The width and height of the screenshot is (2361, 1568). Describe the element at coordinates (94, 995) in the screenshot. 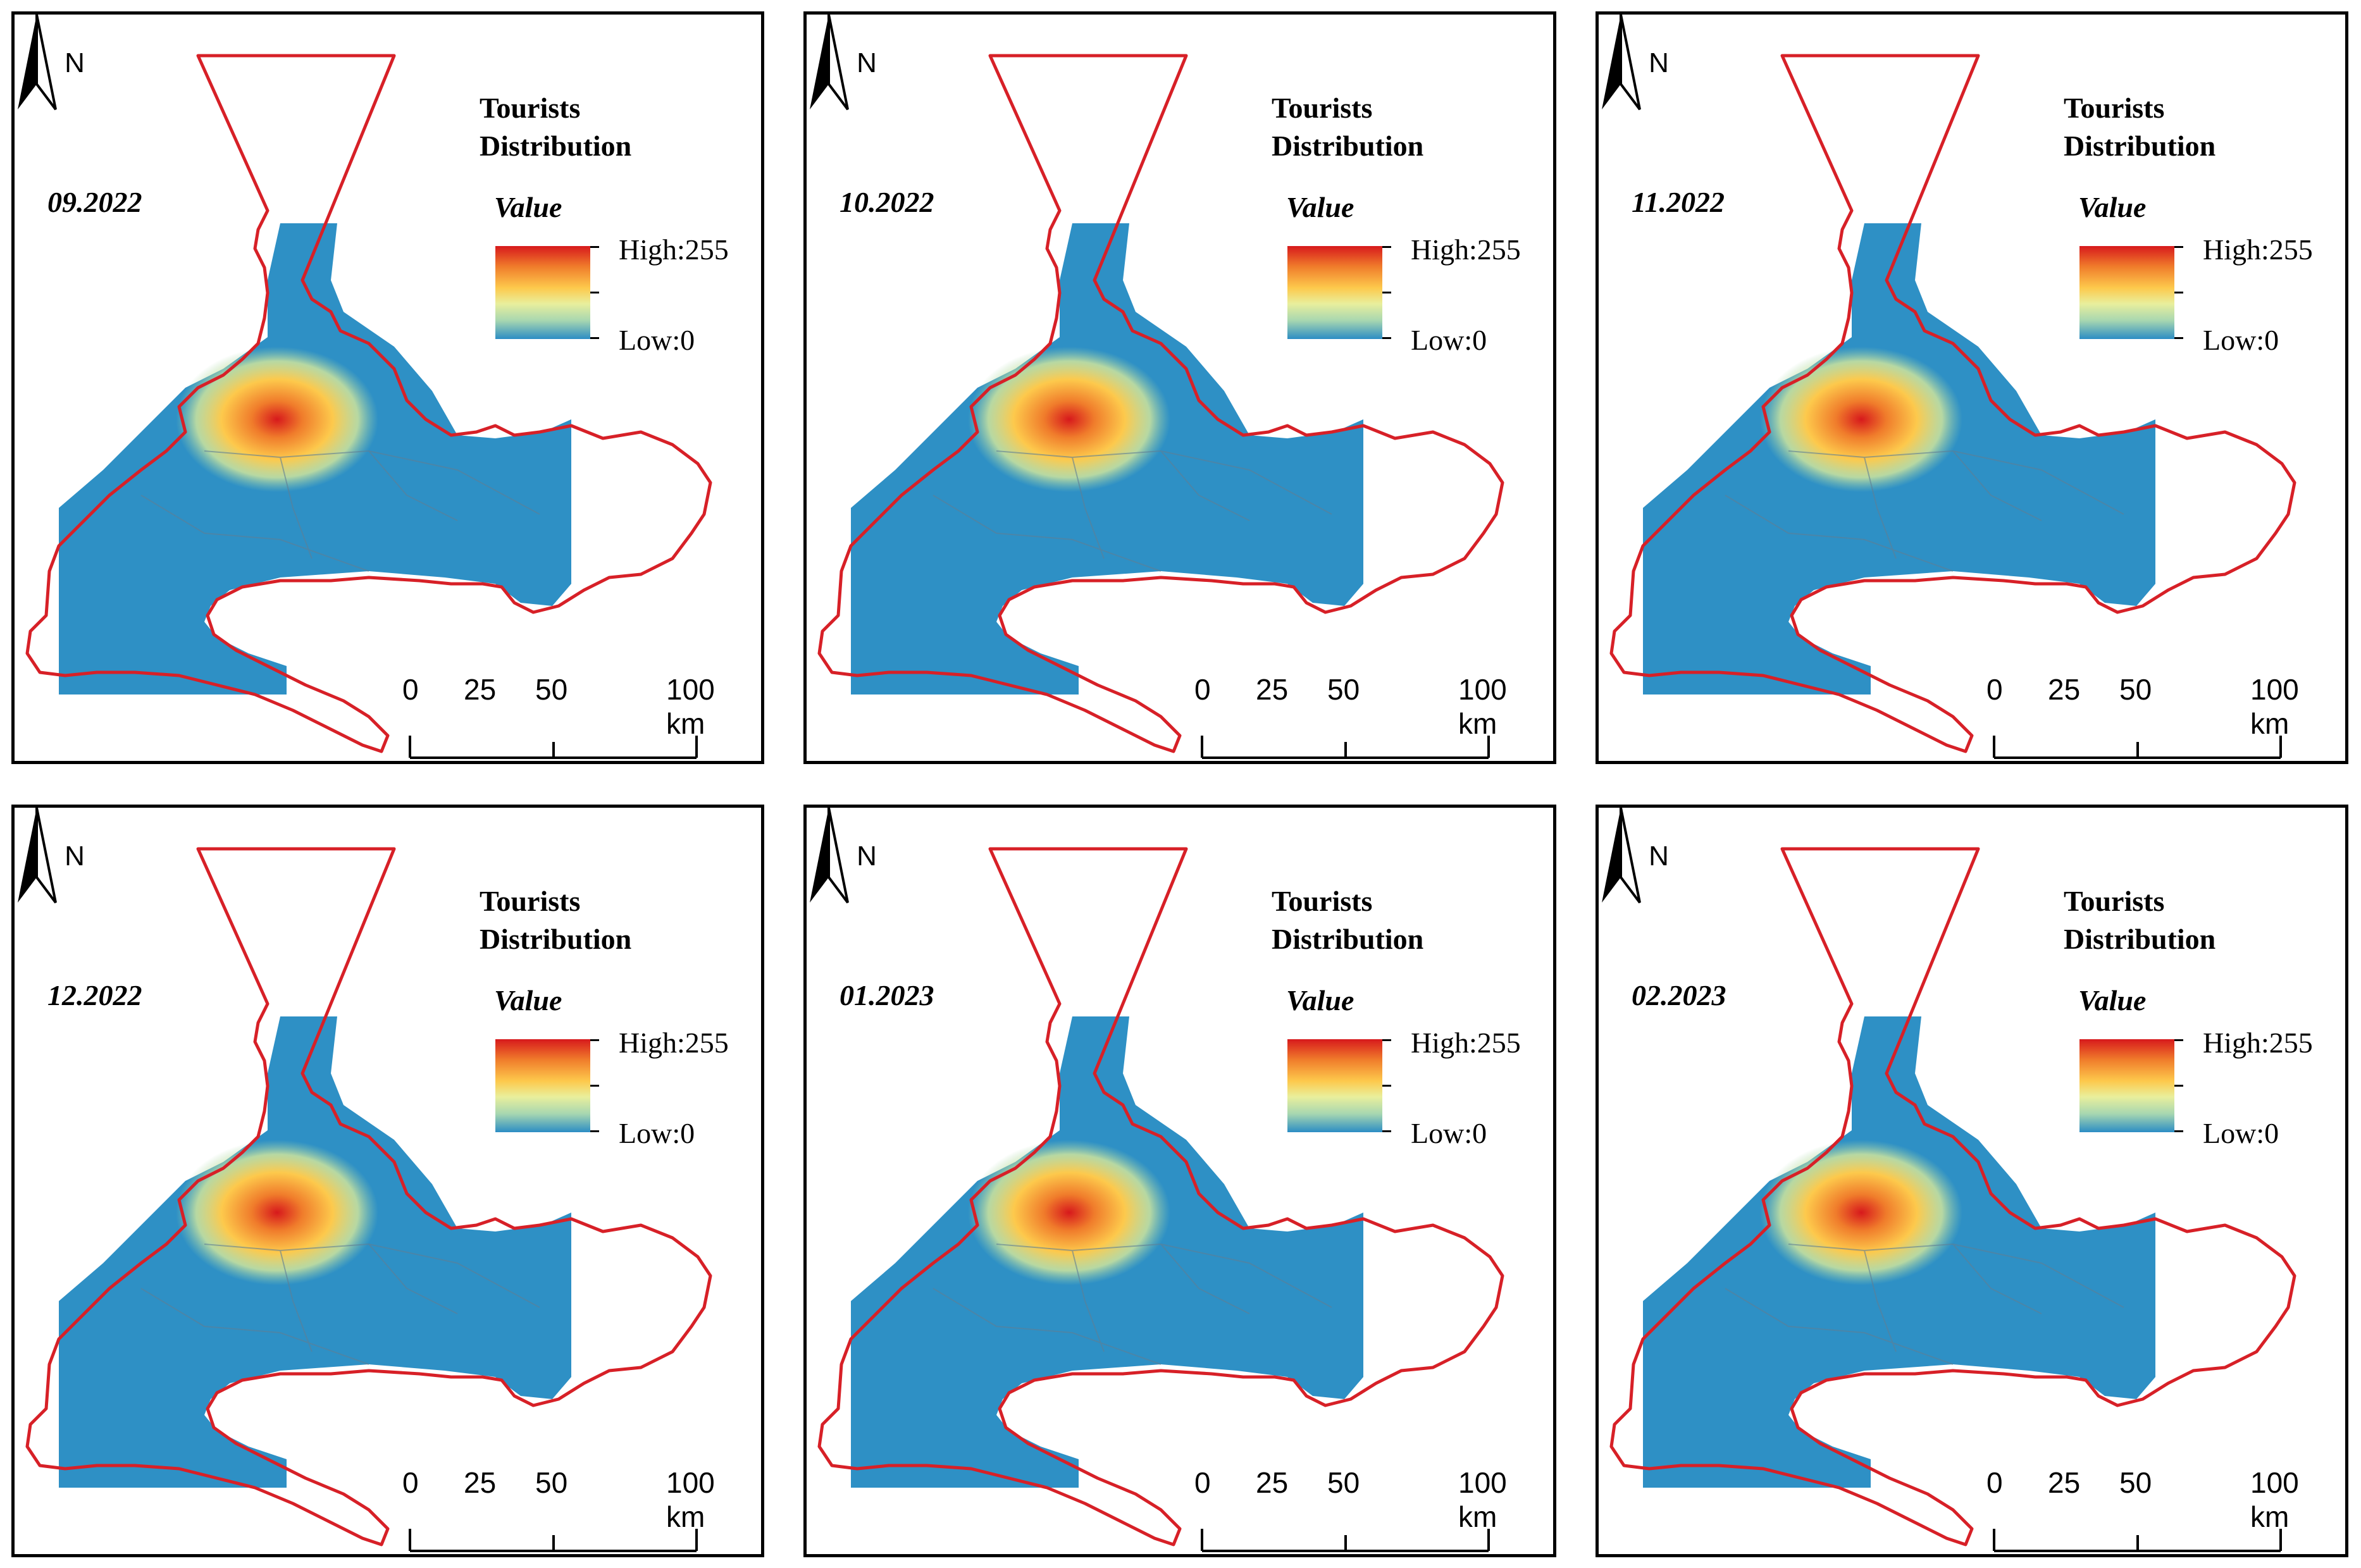

I see `period-label: 12.2022` at that location.